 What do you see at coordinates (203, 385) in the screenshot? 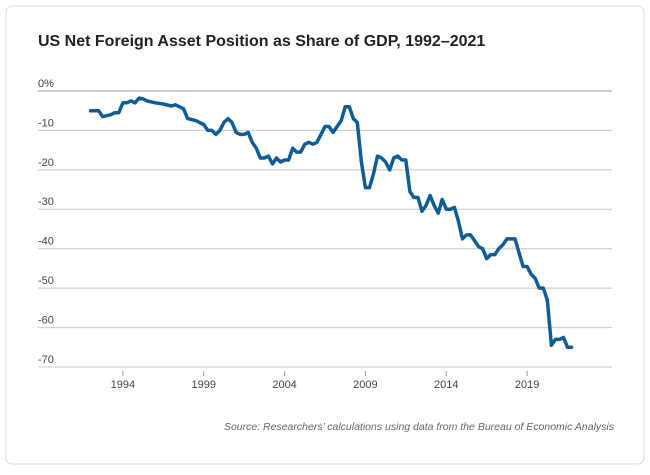
I see `x-tick-label: 1999` at bounding box center [203, 385].